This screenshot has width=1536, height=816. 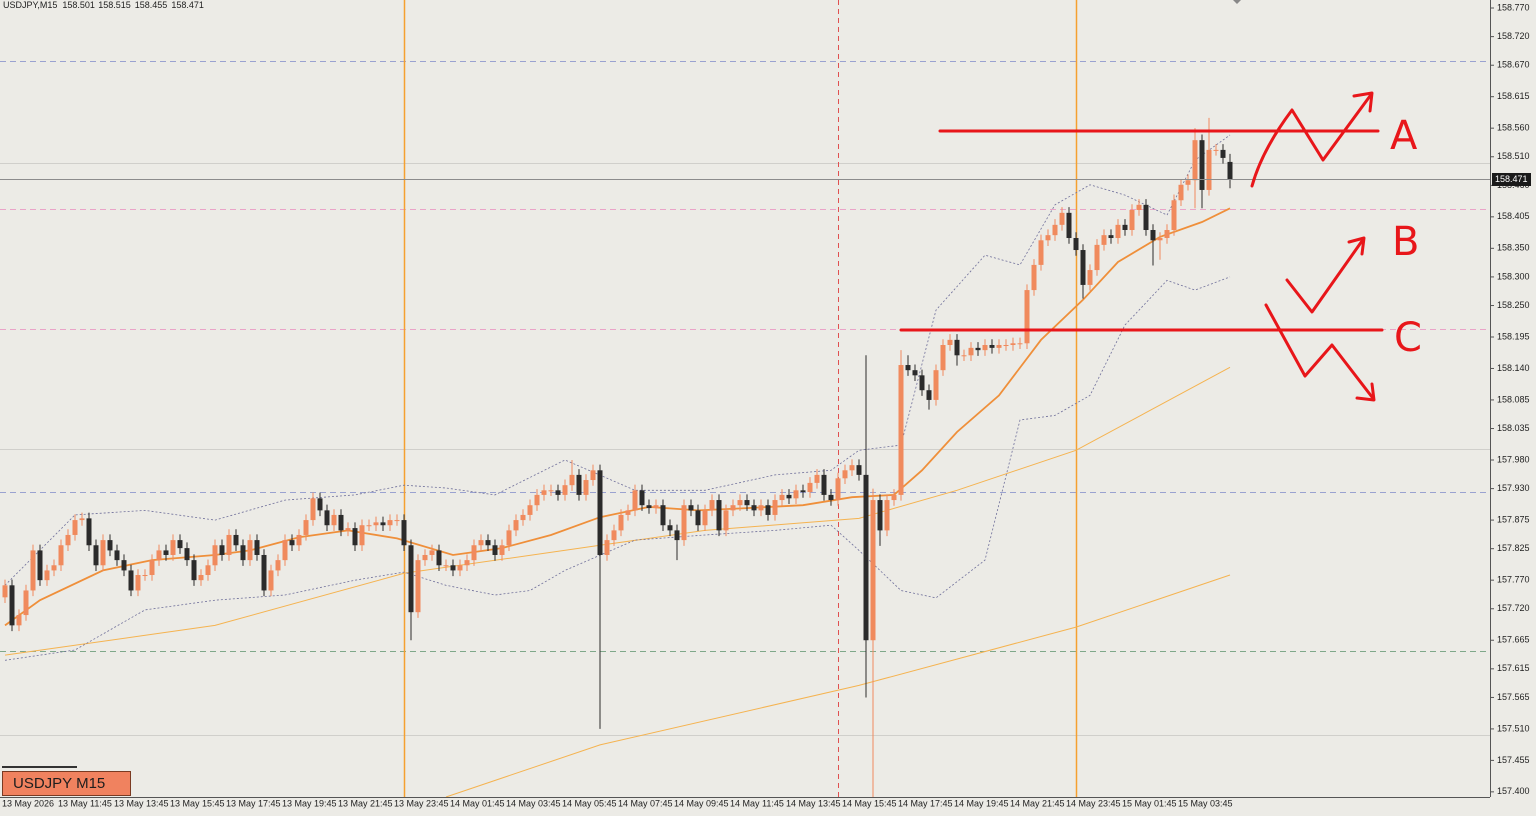 I want to click on y-tick-label: 157.565, so click(x=1513, y=697).